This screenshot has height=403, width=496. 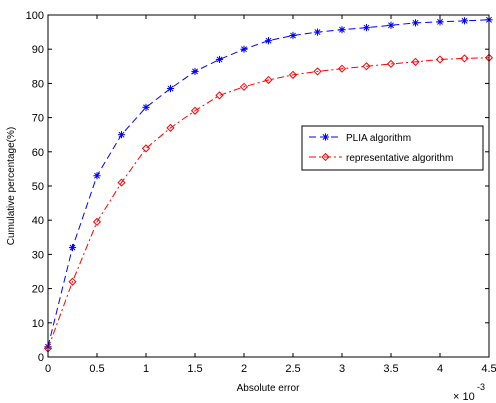 What do you see at coordinates (38, 324) in the screenshot?
I see `y-tick-label: 10` at bounding box center [38, 324].